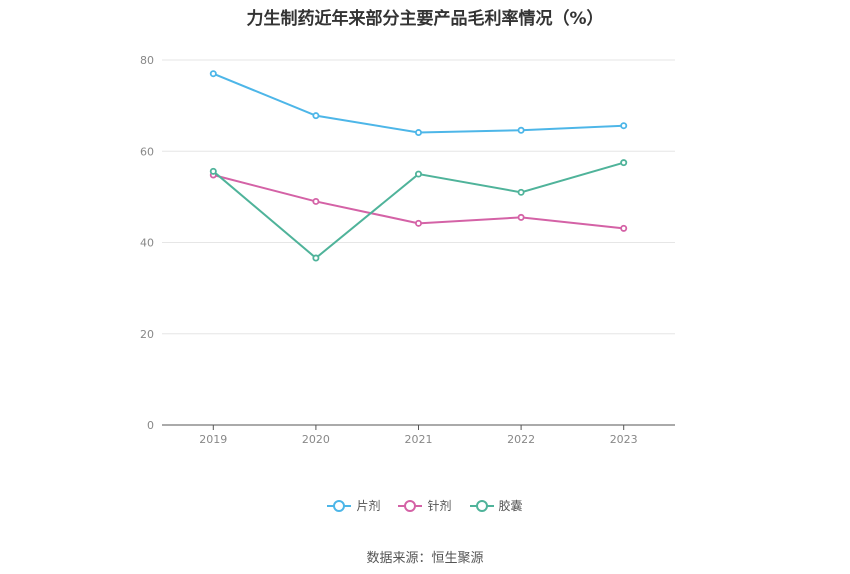 The height and width of the screenshot is (574, 850). I want to click on y-tick-label: 60, so click(147, 151).